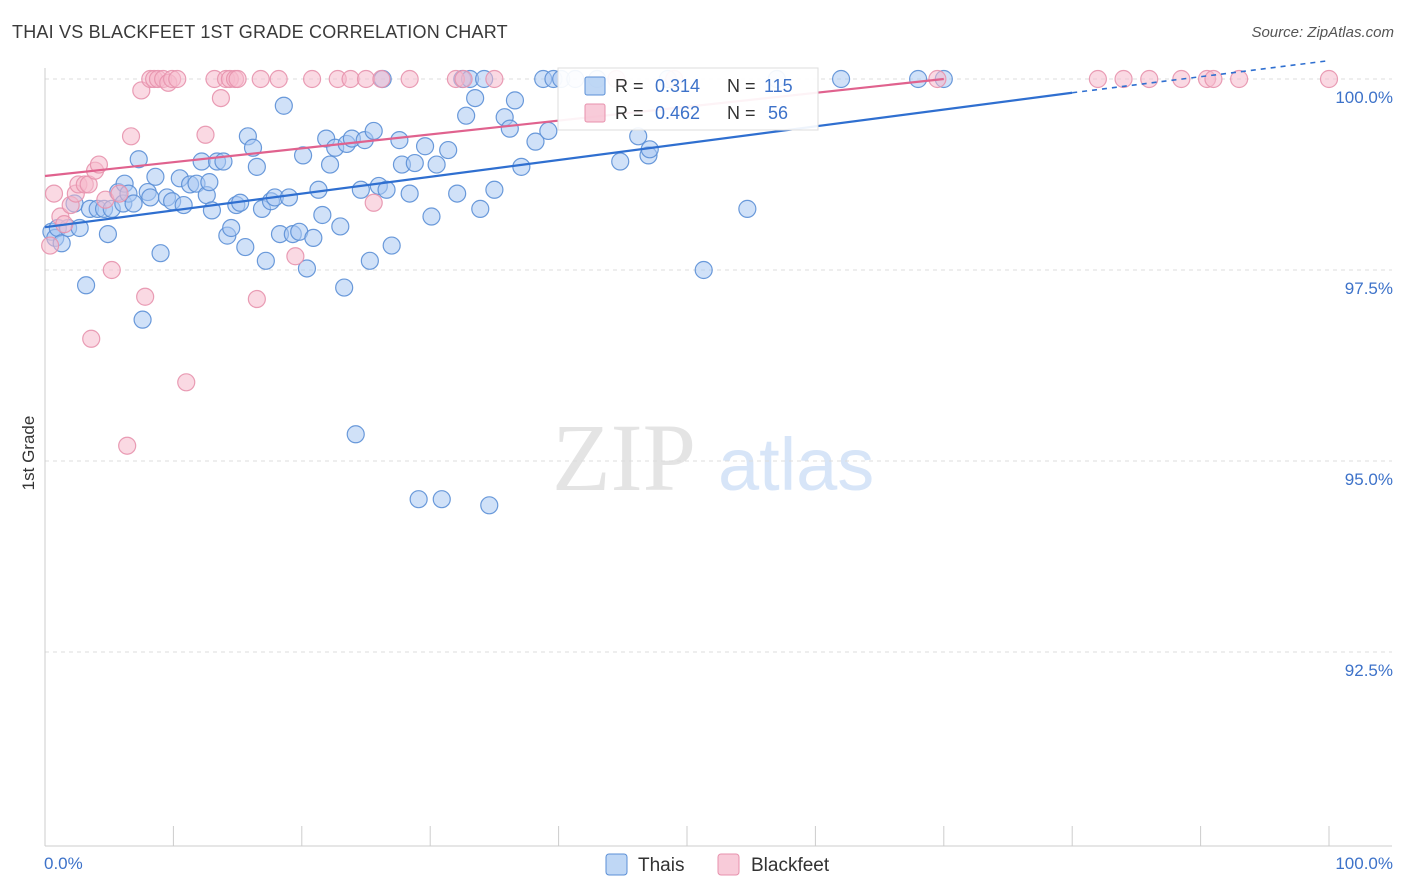  I want to click on thais-r-label: R =, so click(629, 86).